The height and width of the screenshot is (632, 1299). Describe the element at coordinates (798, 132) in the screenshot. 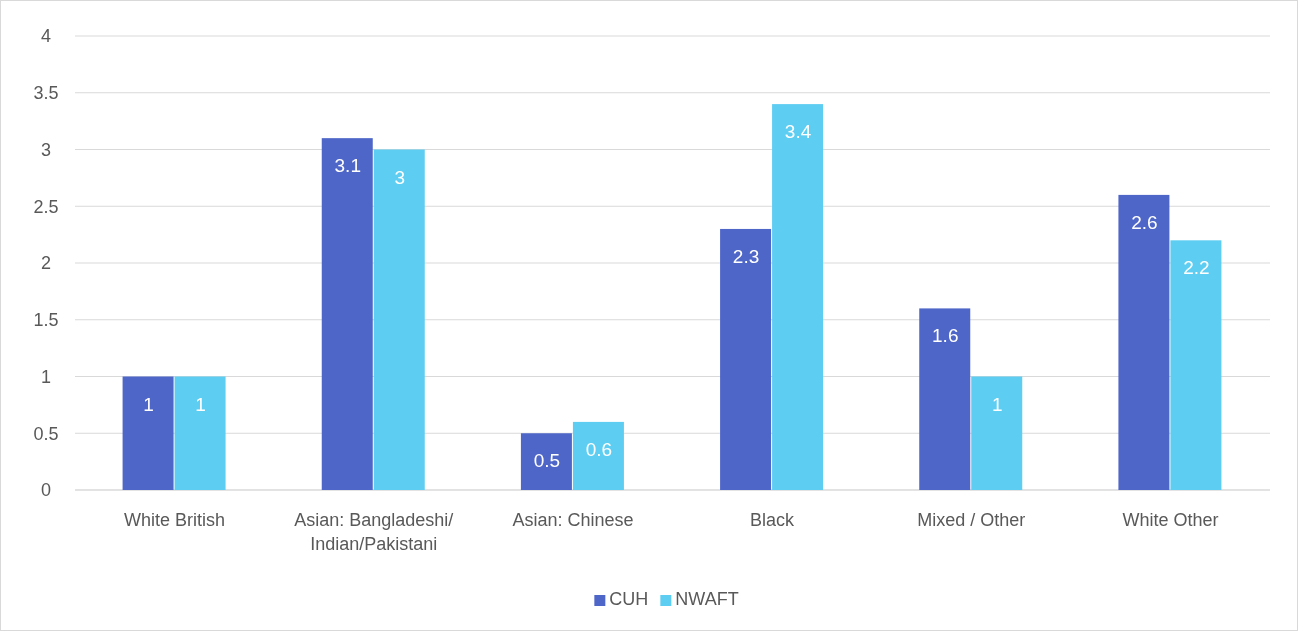

I see `data-label: 3.4` at that location.